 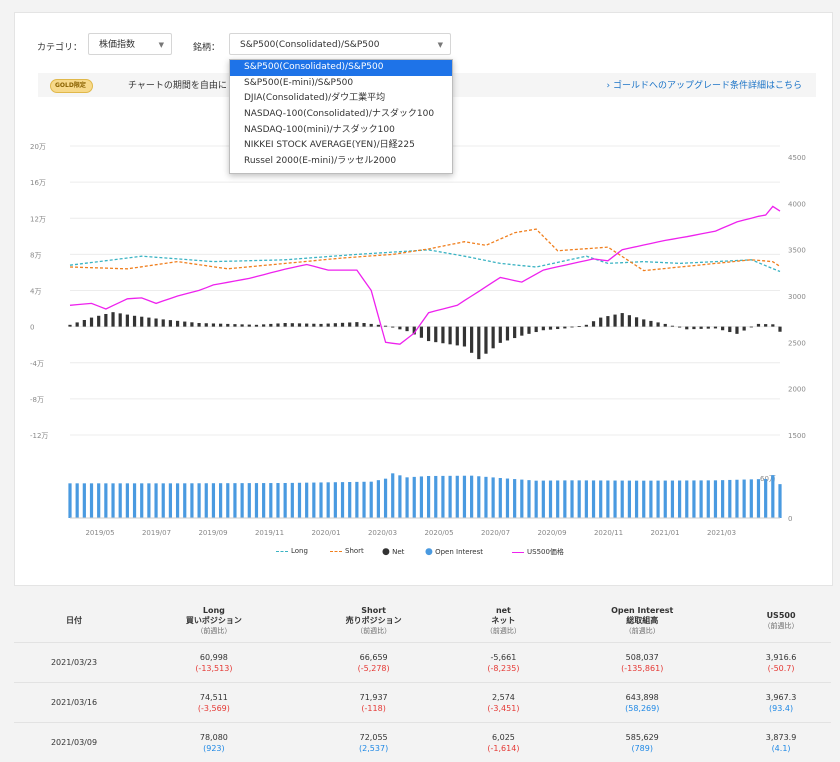 What do you see at coordinates (325, 533) in the screenshot?
I see `x-axis-tick: 2020/01` at bounding box center [325, 533].